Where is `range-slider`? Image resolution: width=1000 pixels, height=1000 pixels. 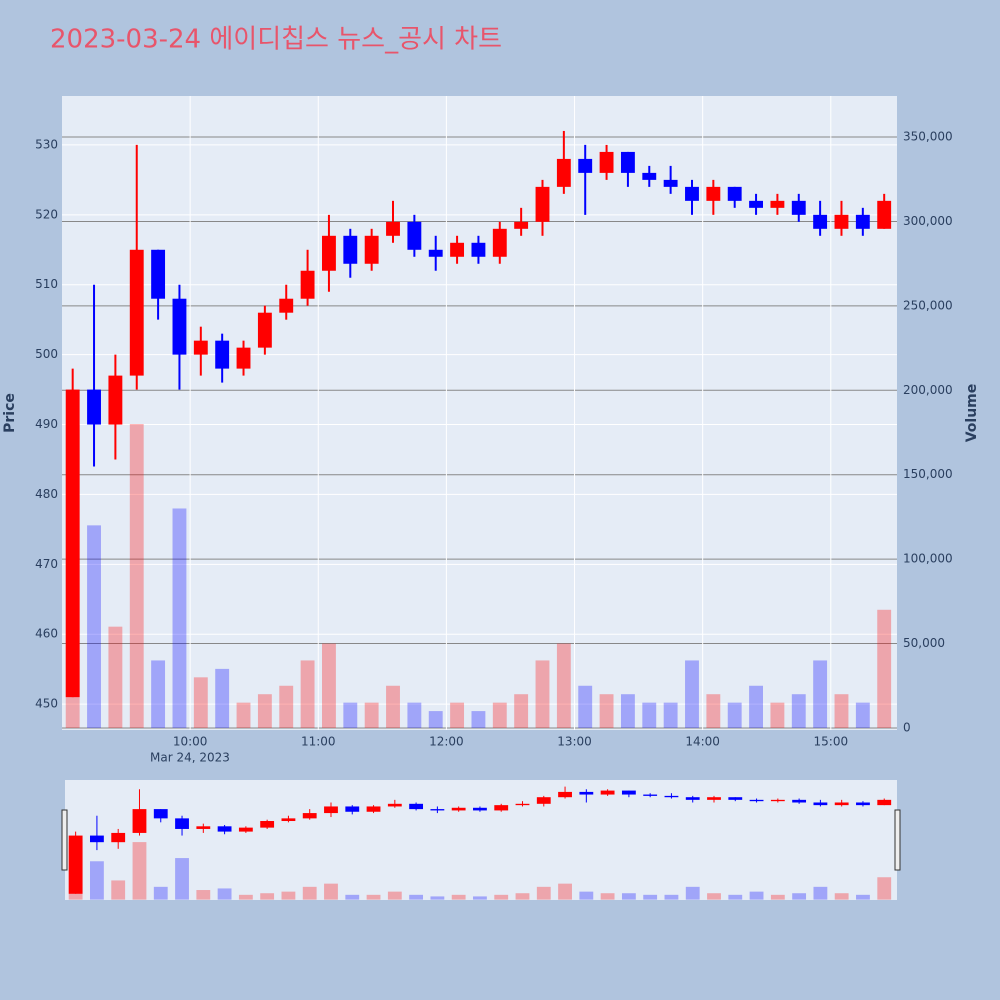 range-slider is located at coordinates (481, 840).